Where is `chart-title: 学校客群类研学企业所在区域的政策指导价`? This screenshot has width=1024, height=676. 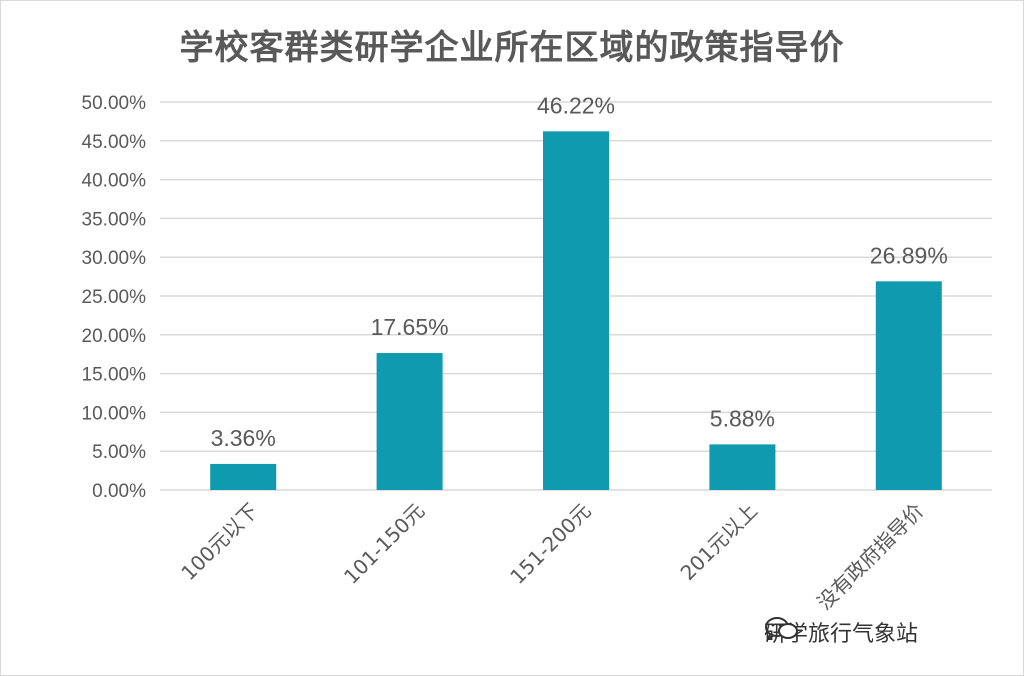 chart-title: 学校客群类研学企业所在区域的政策指导价 is located at coordinates (512, 48).